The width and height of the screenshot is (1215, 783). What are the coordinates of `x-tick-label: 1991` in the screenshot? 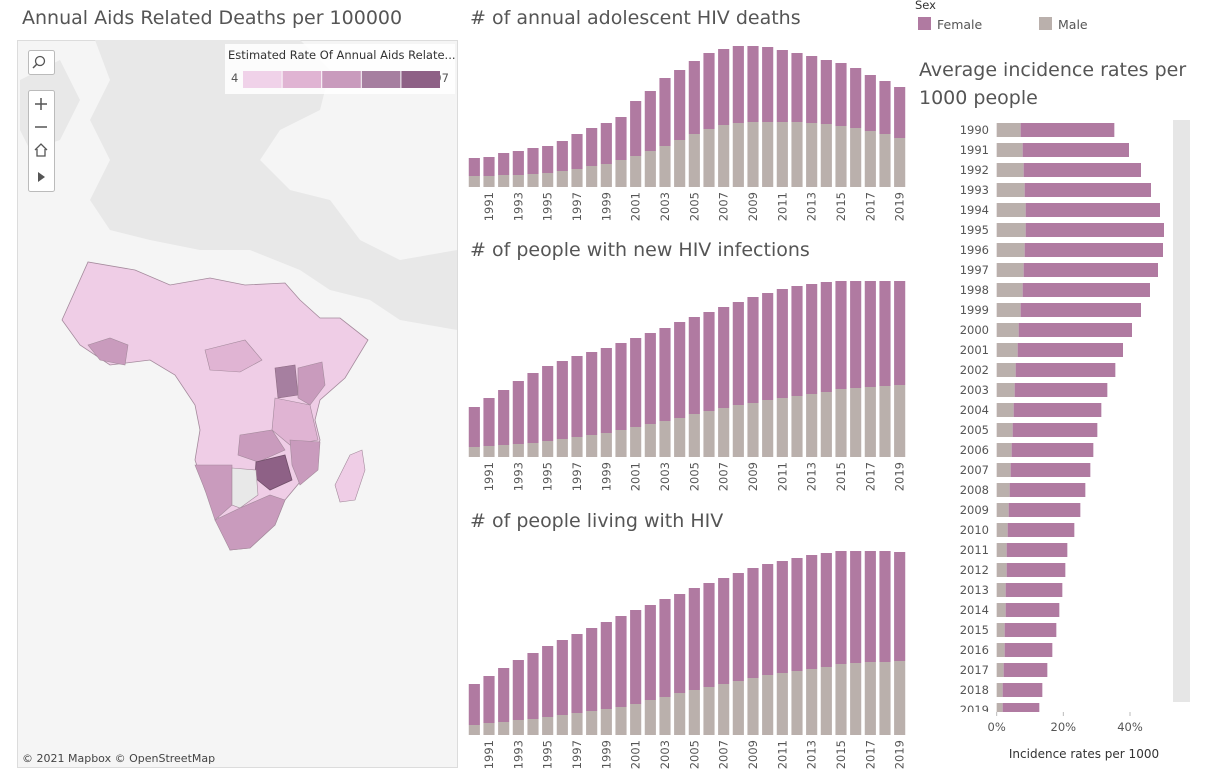 It's located at (489, 476).